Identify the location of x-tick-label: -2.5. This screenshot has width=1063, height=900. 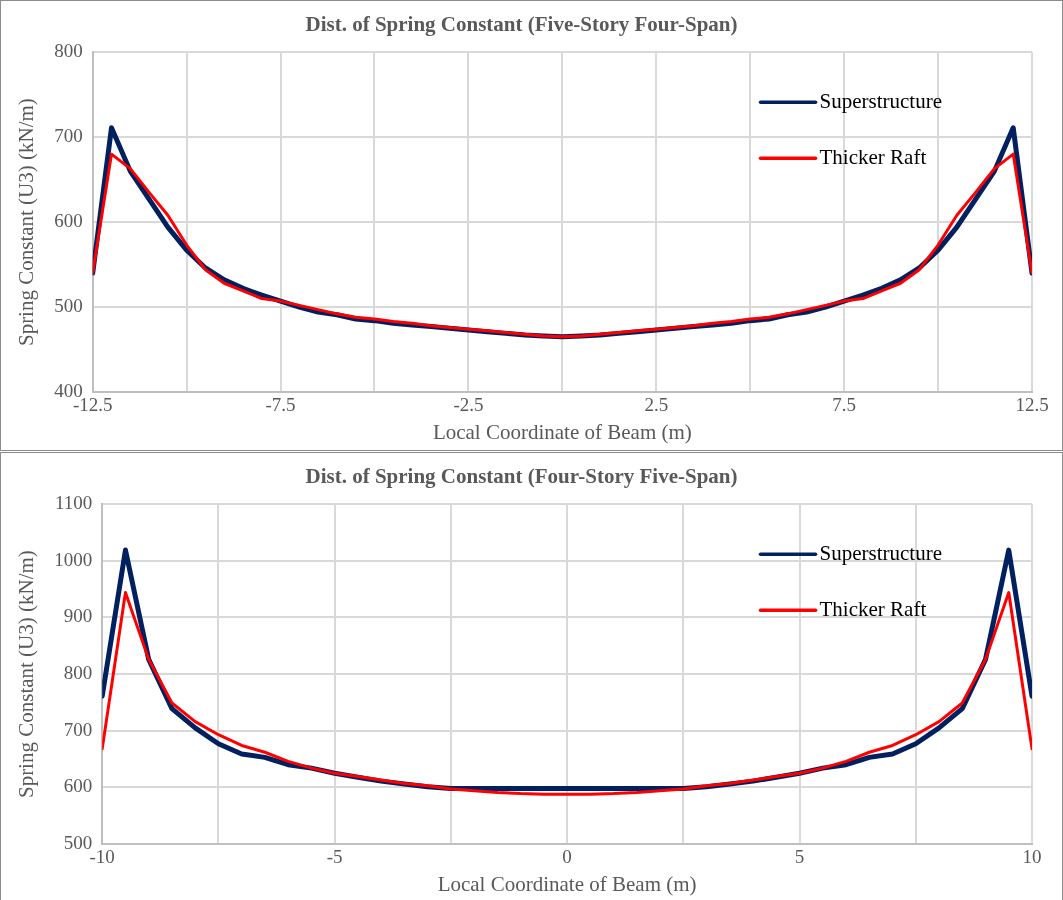
(468, 405).